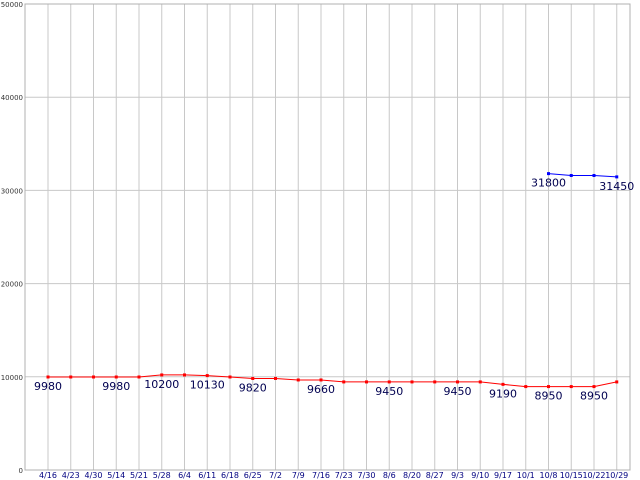 The width and height of the screenshot is (640, 480). Describe the element at coordinates (344, 475) in the screenshot. I see `x-tick-label: 7/23` at that location.